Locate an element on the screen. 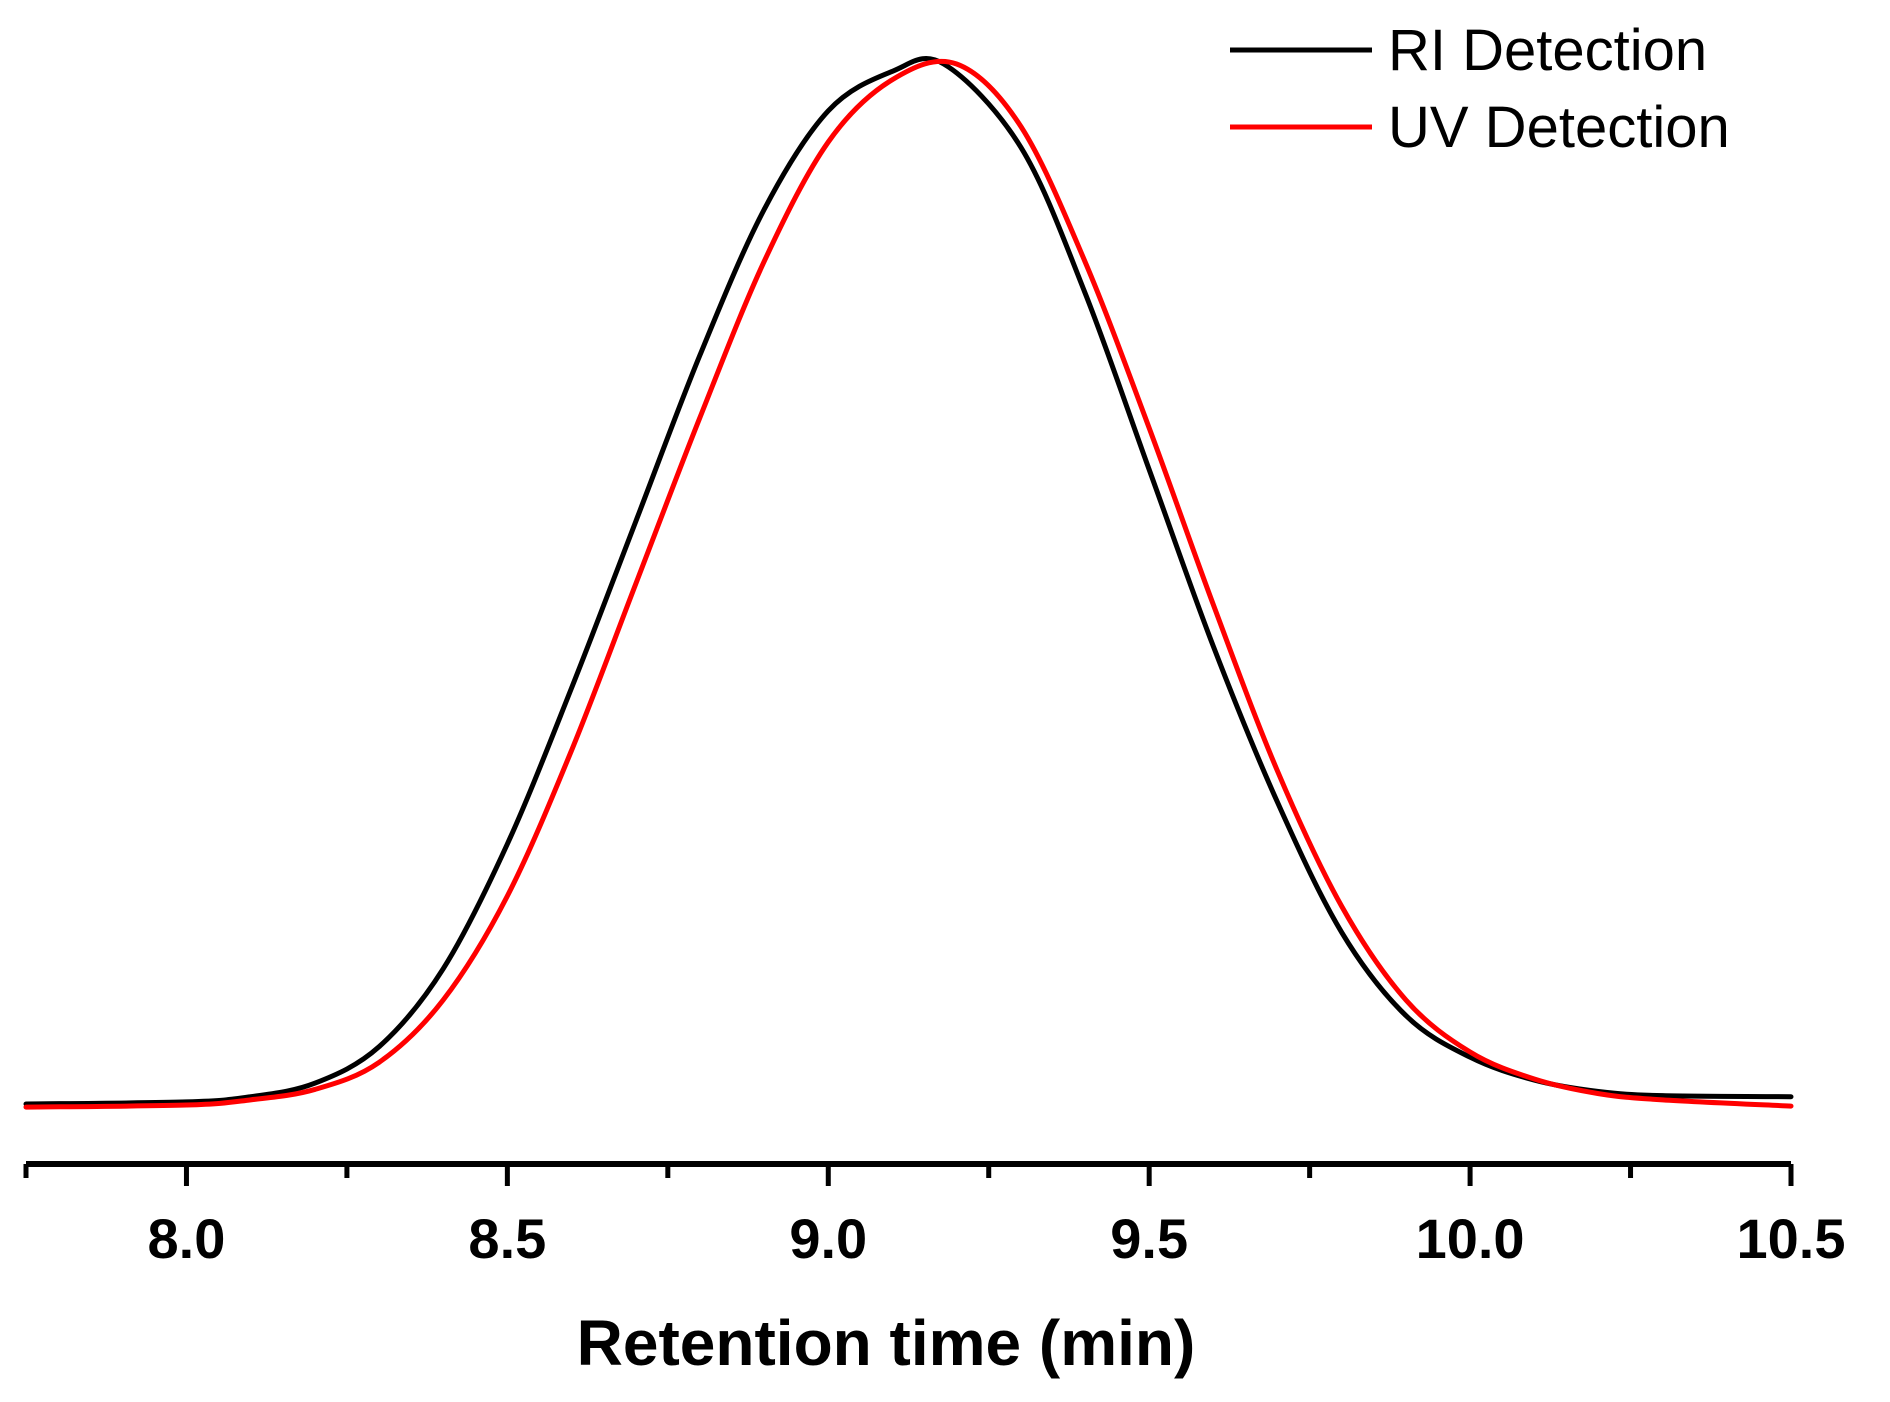  x-axis-ticks is located at coordinates (908, 1175).